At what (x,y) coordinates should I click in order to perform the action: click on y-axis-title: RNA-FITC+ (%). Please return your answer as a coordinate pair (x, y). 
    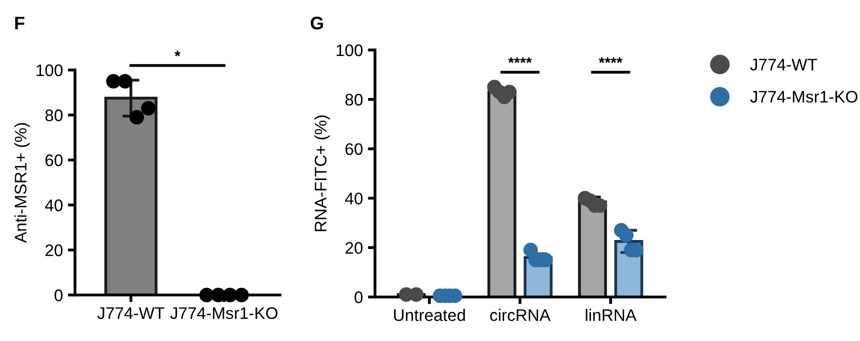
    Looking at the image, I should click on (322, 174).